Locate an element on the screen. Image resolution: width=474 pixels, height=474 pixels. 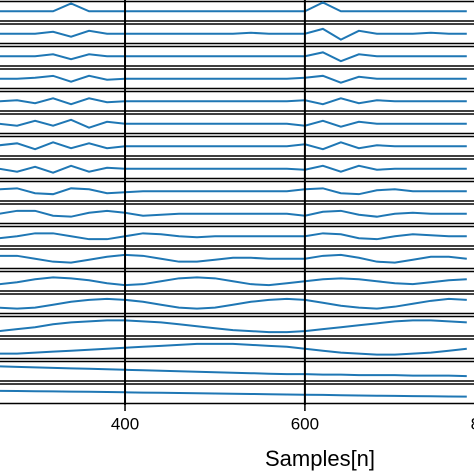
x-tick-label: 600 is located at coordinates (305, 423).